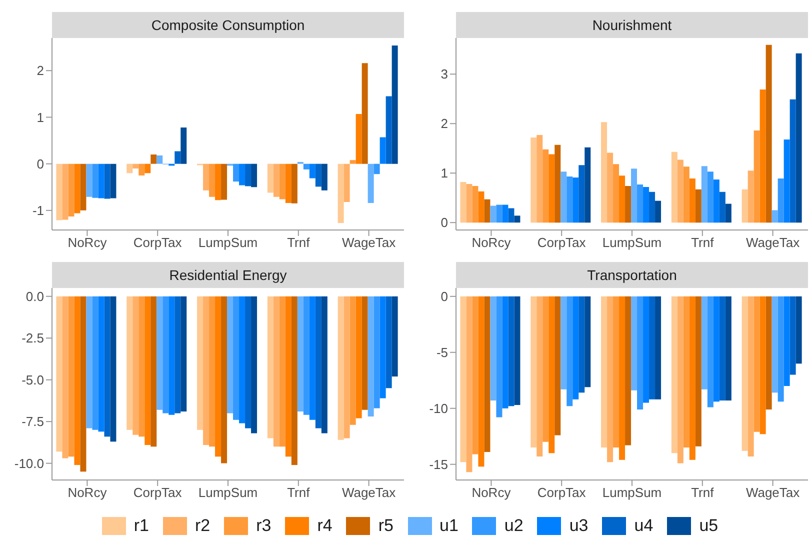  Describe the element at coordinates (708, 526) in the screenshot. I see `legend-label: u5` at that location.